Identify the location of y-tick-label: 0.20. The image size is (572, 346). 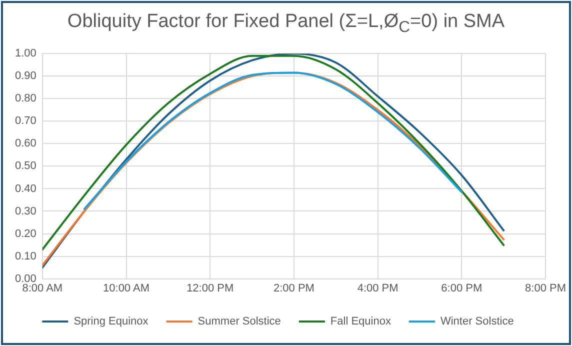
(25, 234).